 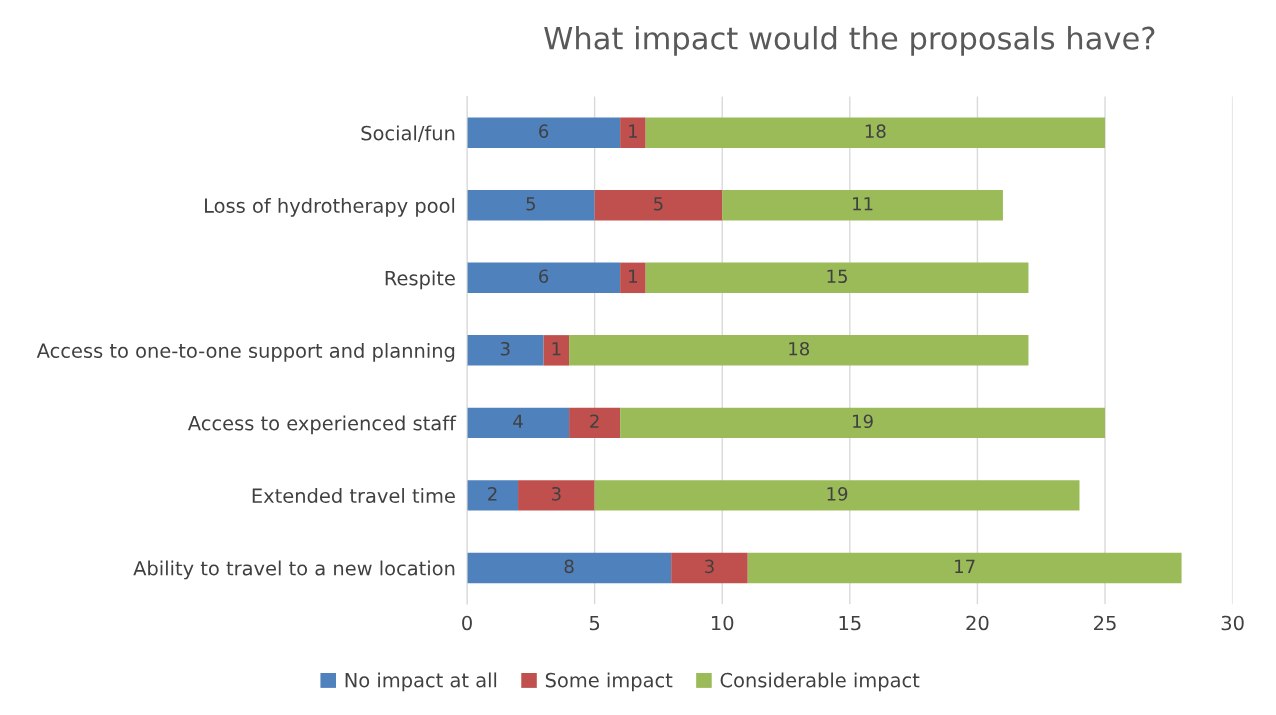 What do you see at coordinates (849, 41) in the screenshot?
I see `chart-title: What impact would the proposals have?` at bounding box center [849, 41].